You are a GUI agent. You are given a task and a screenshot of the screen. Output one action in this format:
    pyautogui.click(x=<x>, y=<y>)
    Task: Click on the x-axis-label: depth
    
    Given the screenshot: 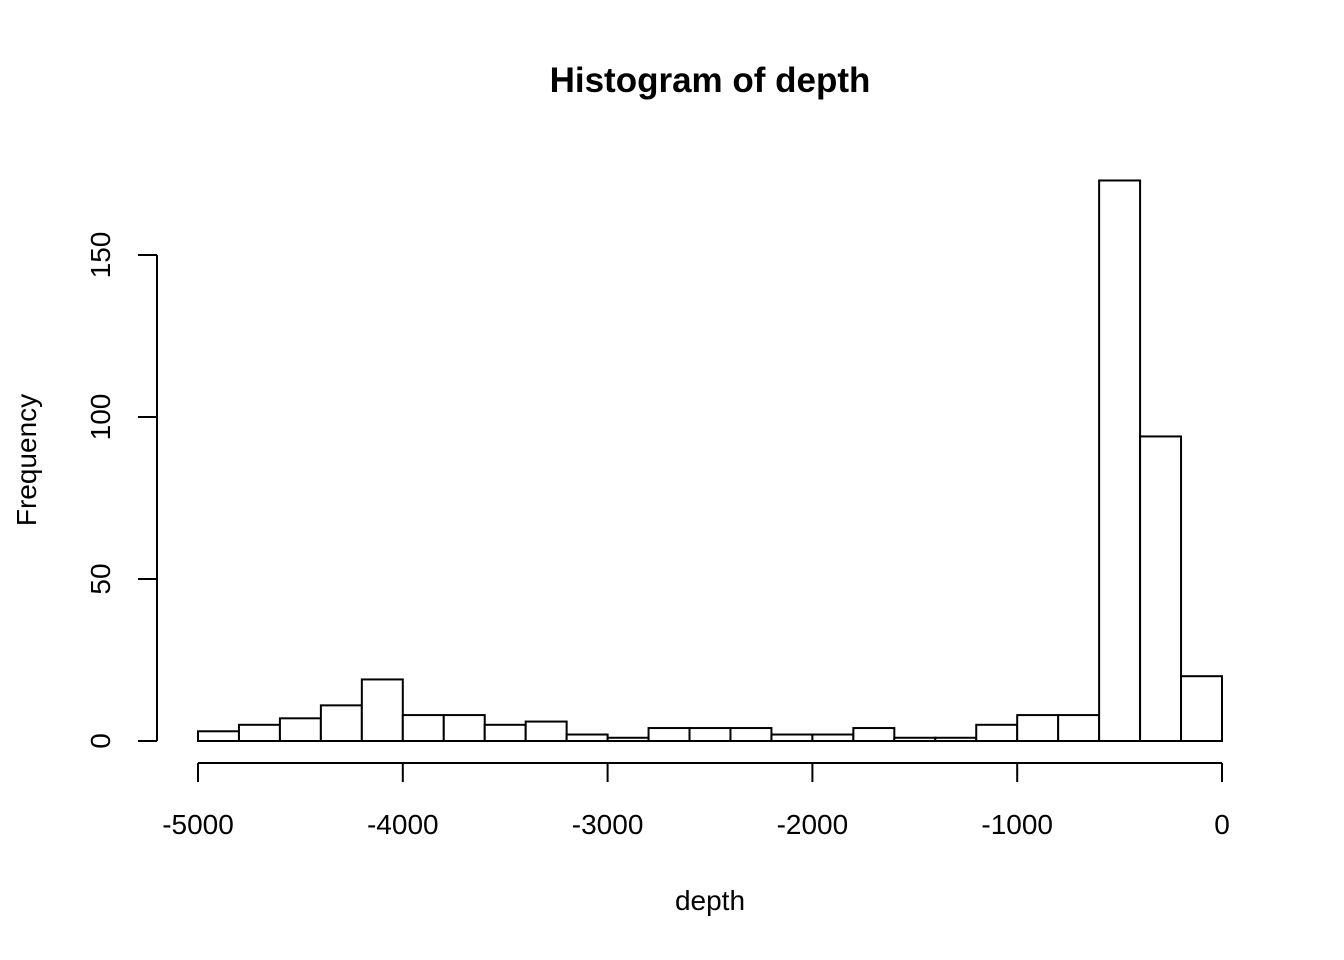 What is the action you would take?
    pyautogui.click(x=710, y=900)
    